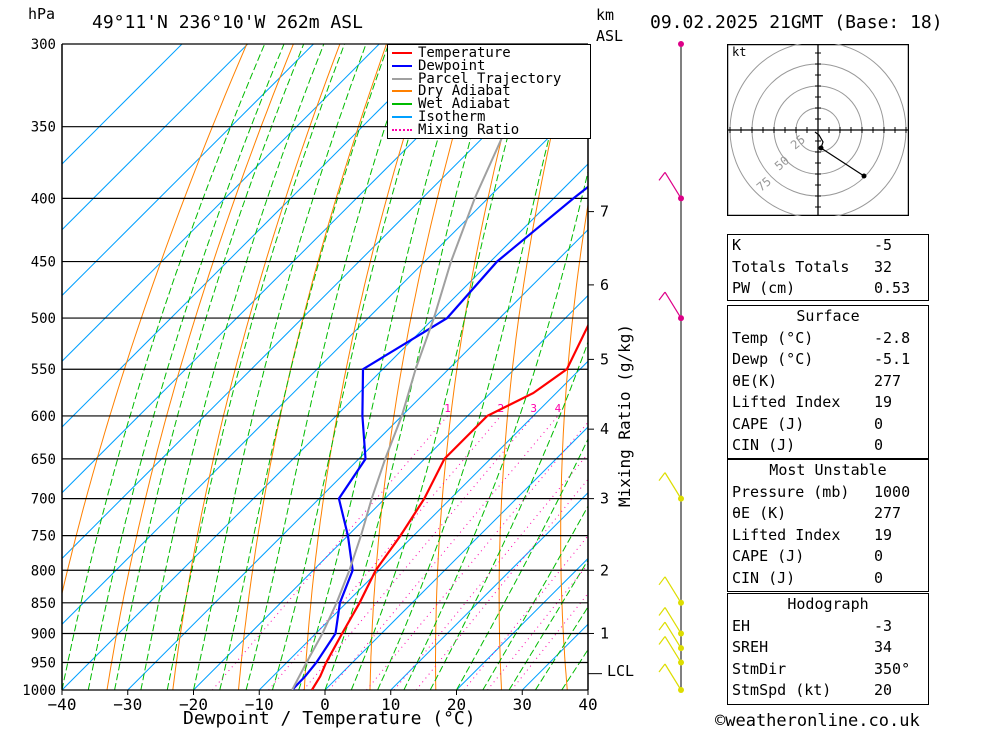 The height and width of the screenshot is (733, 1000). Describe the element at coordinates (604, 429) in the screenshot. I see `km-tick-label: 4` at that location.